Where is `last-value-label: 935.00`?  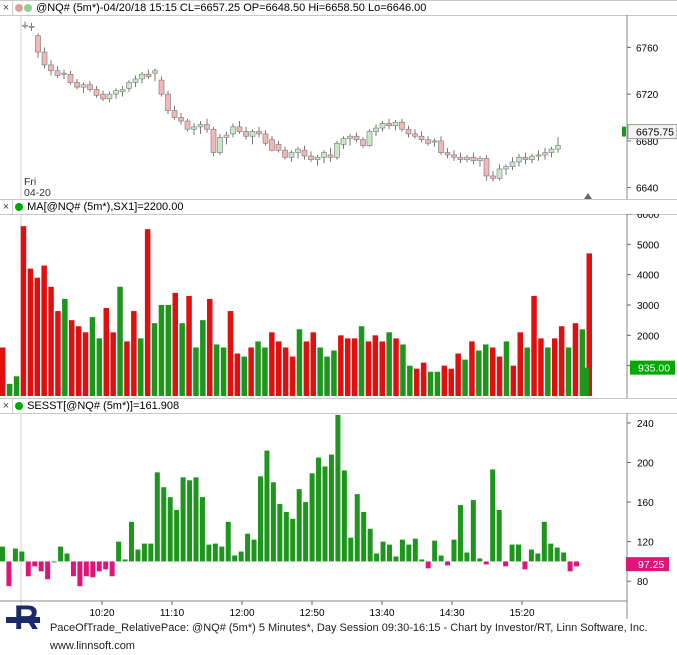
last-value-label: 935.00 is located at coordinates (654, 369).